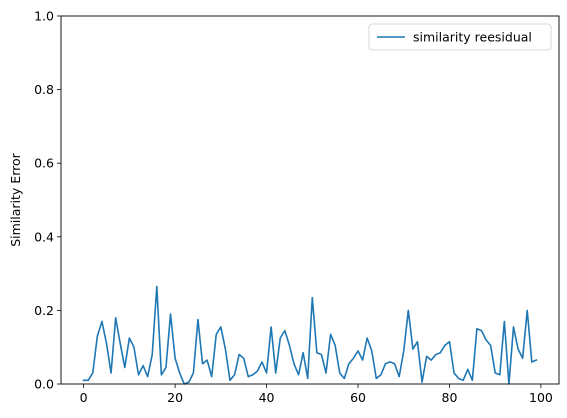 Image resolution: width=567 pixels, height=418 pixels. Describe the element at coordinates (450, 397) in the screenshot. I see `x-tick-label: 80` at that location.